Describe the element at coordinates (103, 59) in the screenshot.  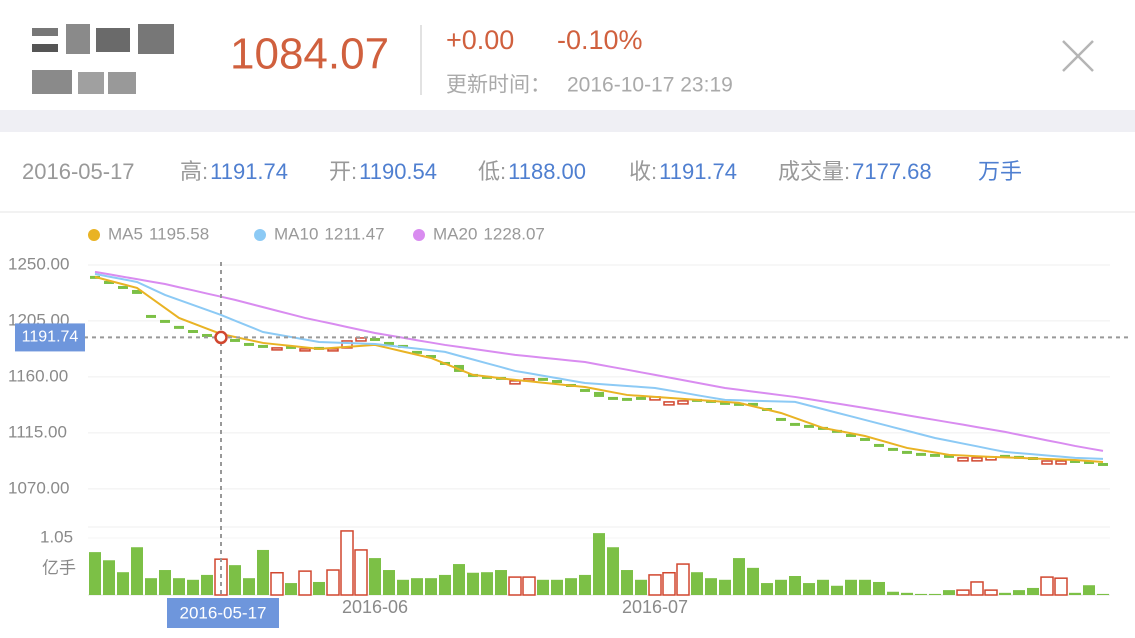
I see `stock-name-blurred` at that location.